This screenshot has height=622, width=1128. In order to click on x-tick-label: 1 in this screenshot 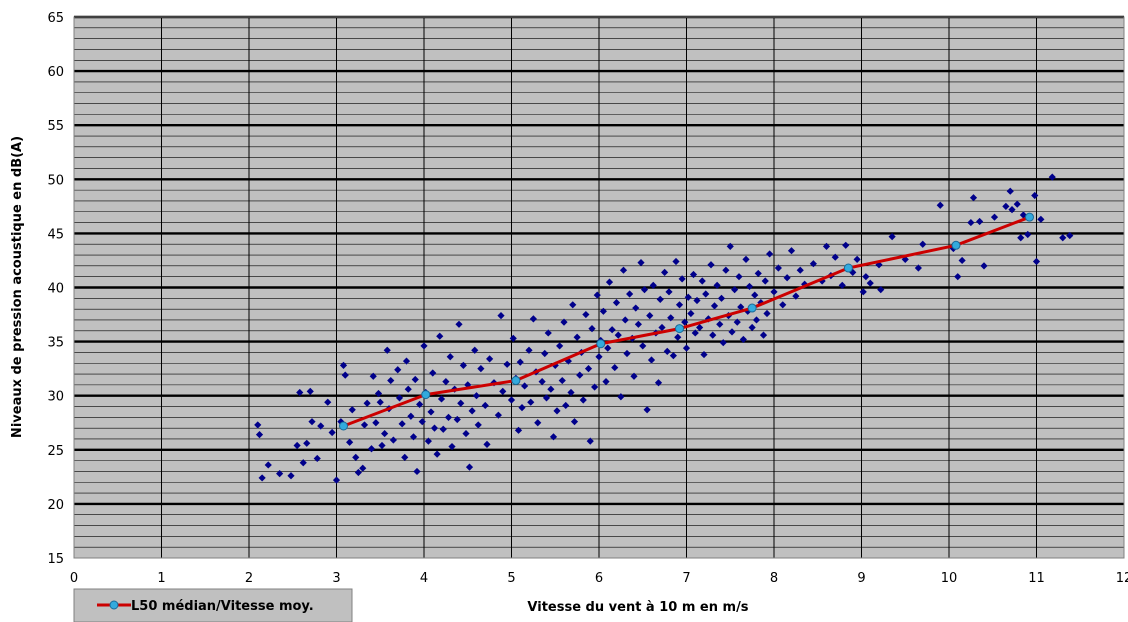, I will do `click(161, 578)`.